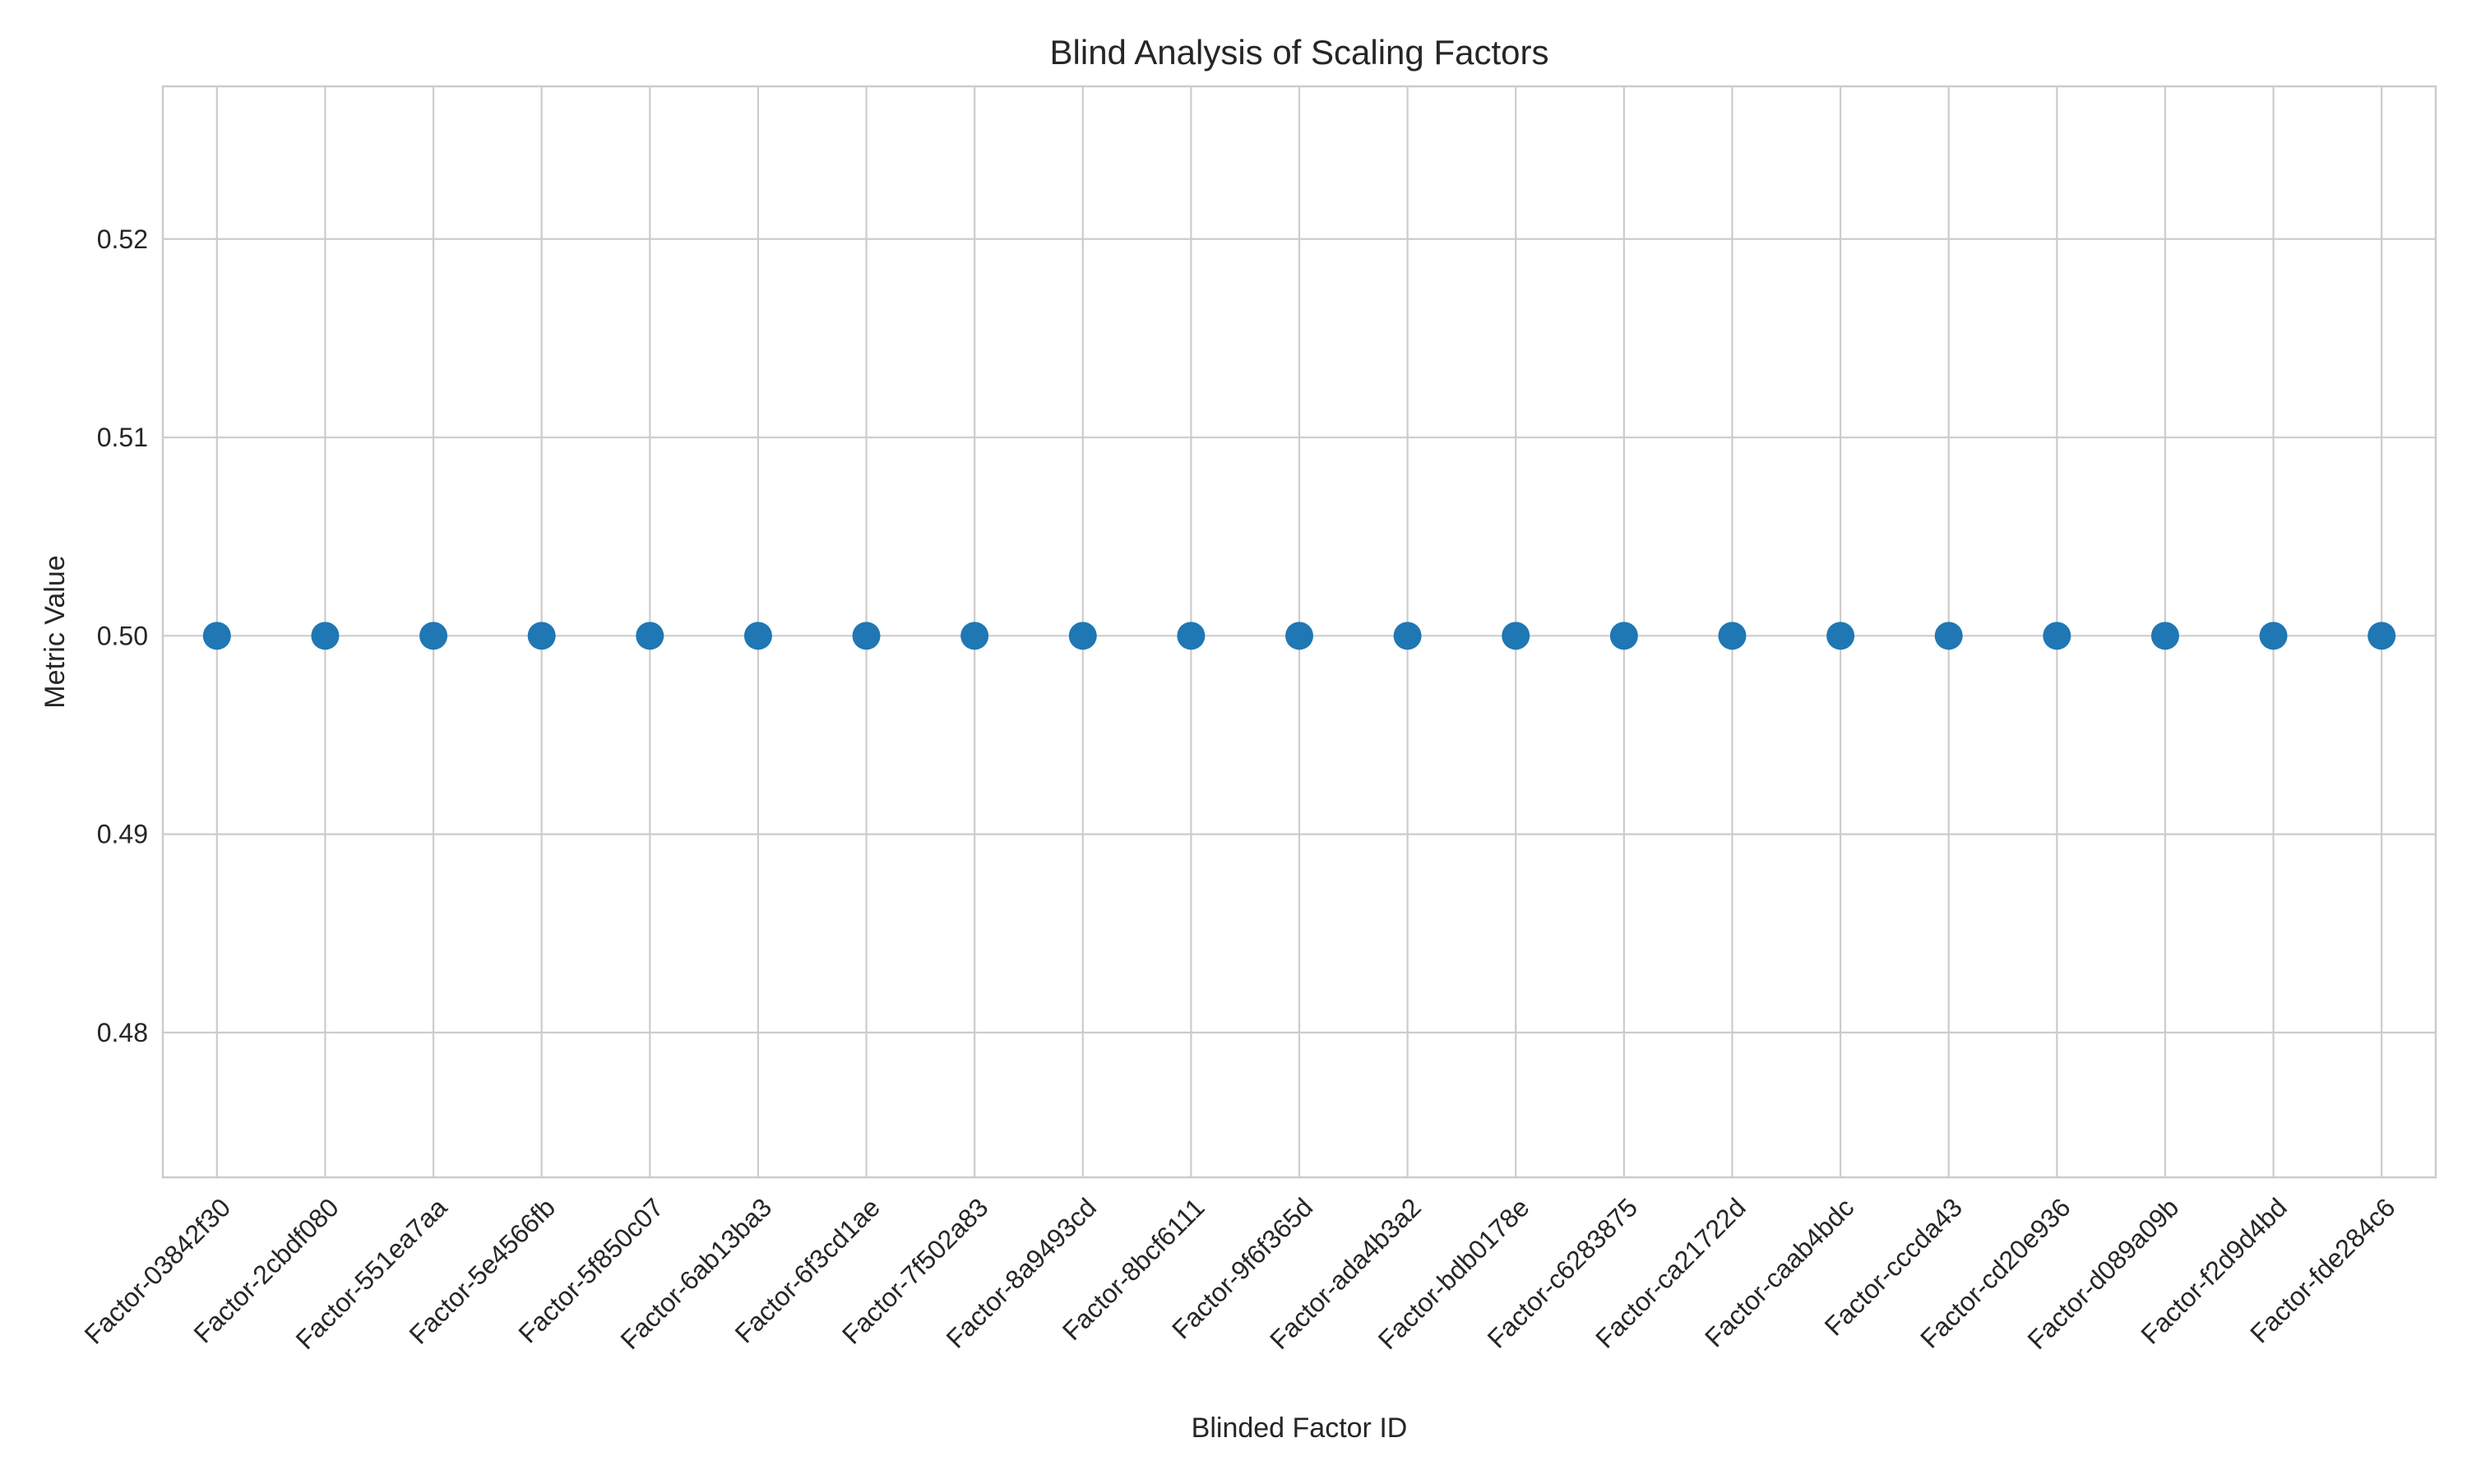 The image size is (2467, 1484). I want to click on data-points, so click(1299, 636).